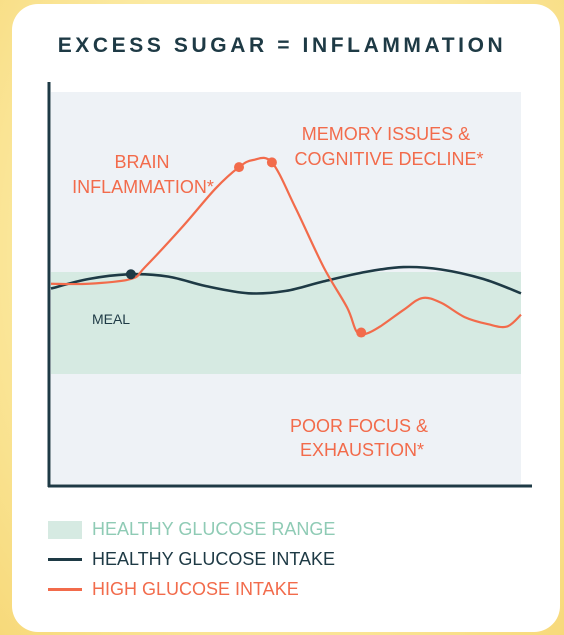  Describe the element at coordinates (214, 559) in the screenshot. I see `legend-label-healthy-intake: HEALTHY GLUCOSE INTAKE` at that location.